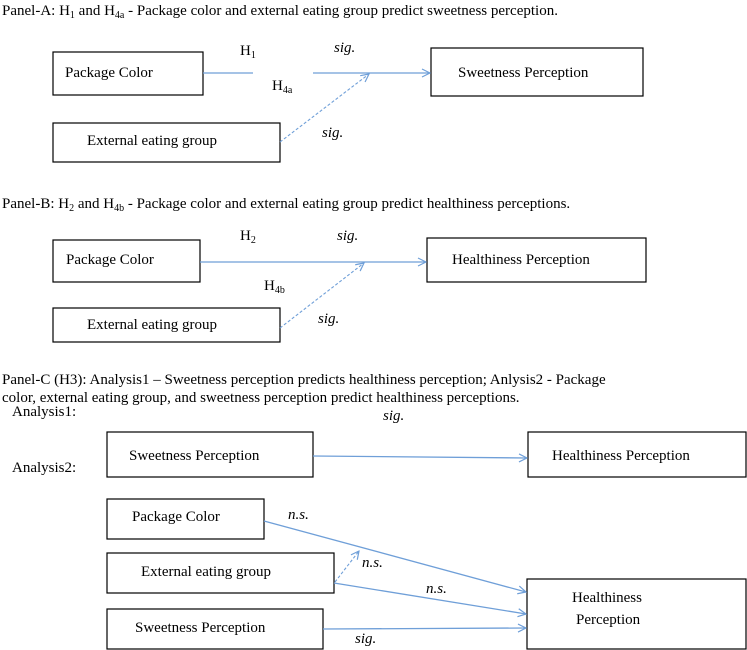 This screenshot has height=650, width=747. What do you see at coordinates (365, 639) in the screenshot?
I see `sig-sweetness-label: sig.` at bounding box center [365, 639].